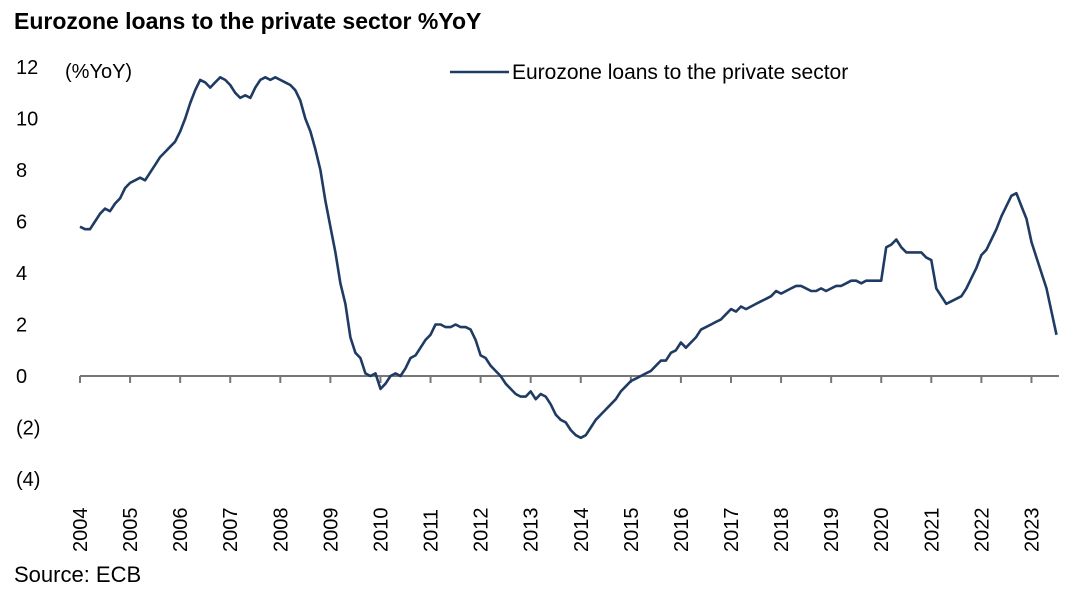 This screenshot has height=593, width=1076. Describe the element at coordinates (682, 530) in the screenshot. I see `x-tick-label: 2016` at that location.